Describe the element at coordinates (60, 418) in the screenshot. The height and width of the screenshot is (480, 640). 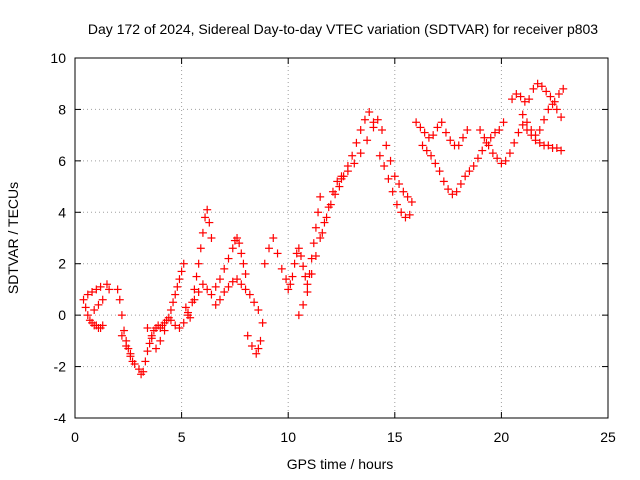
I see `y-tick-label: -4` at that location.